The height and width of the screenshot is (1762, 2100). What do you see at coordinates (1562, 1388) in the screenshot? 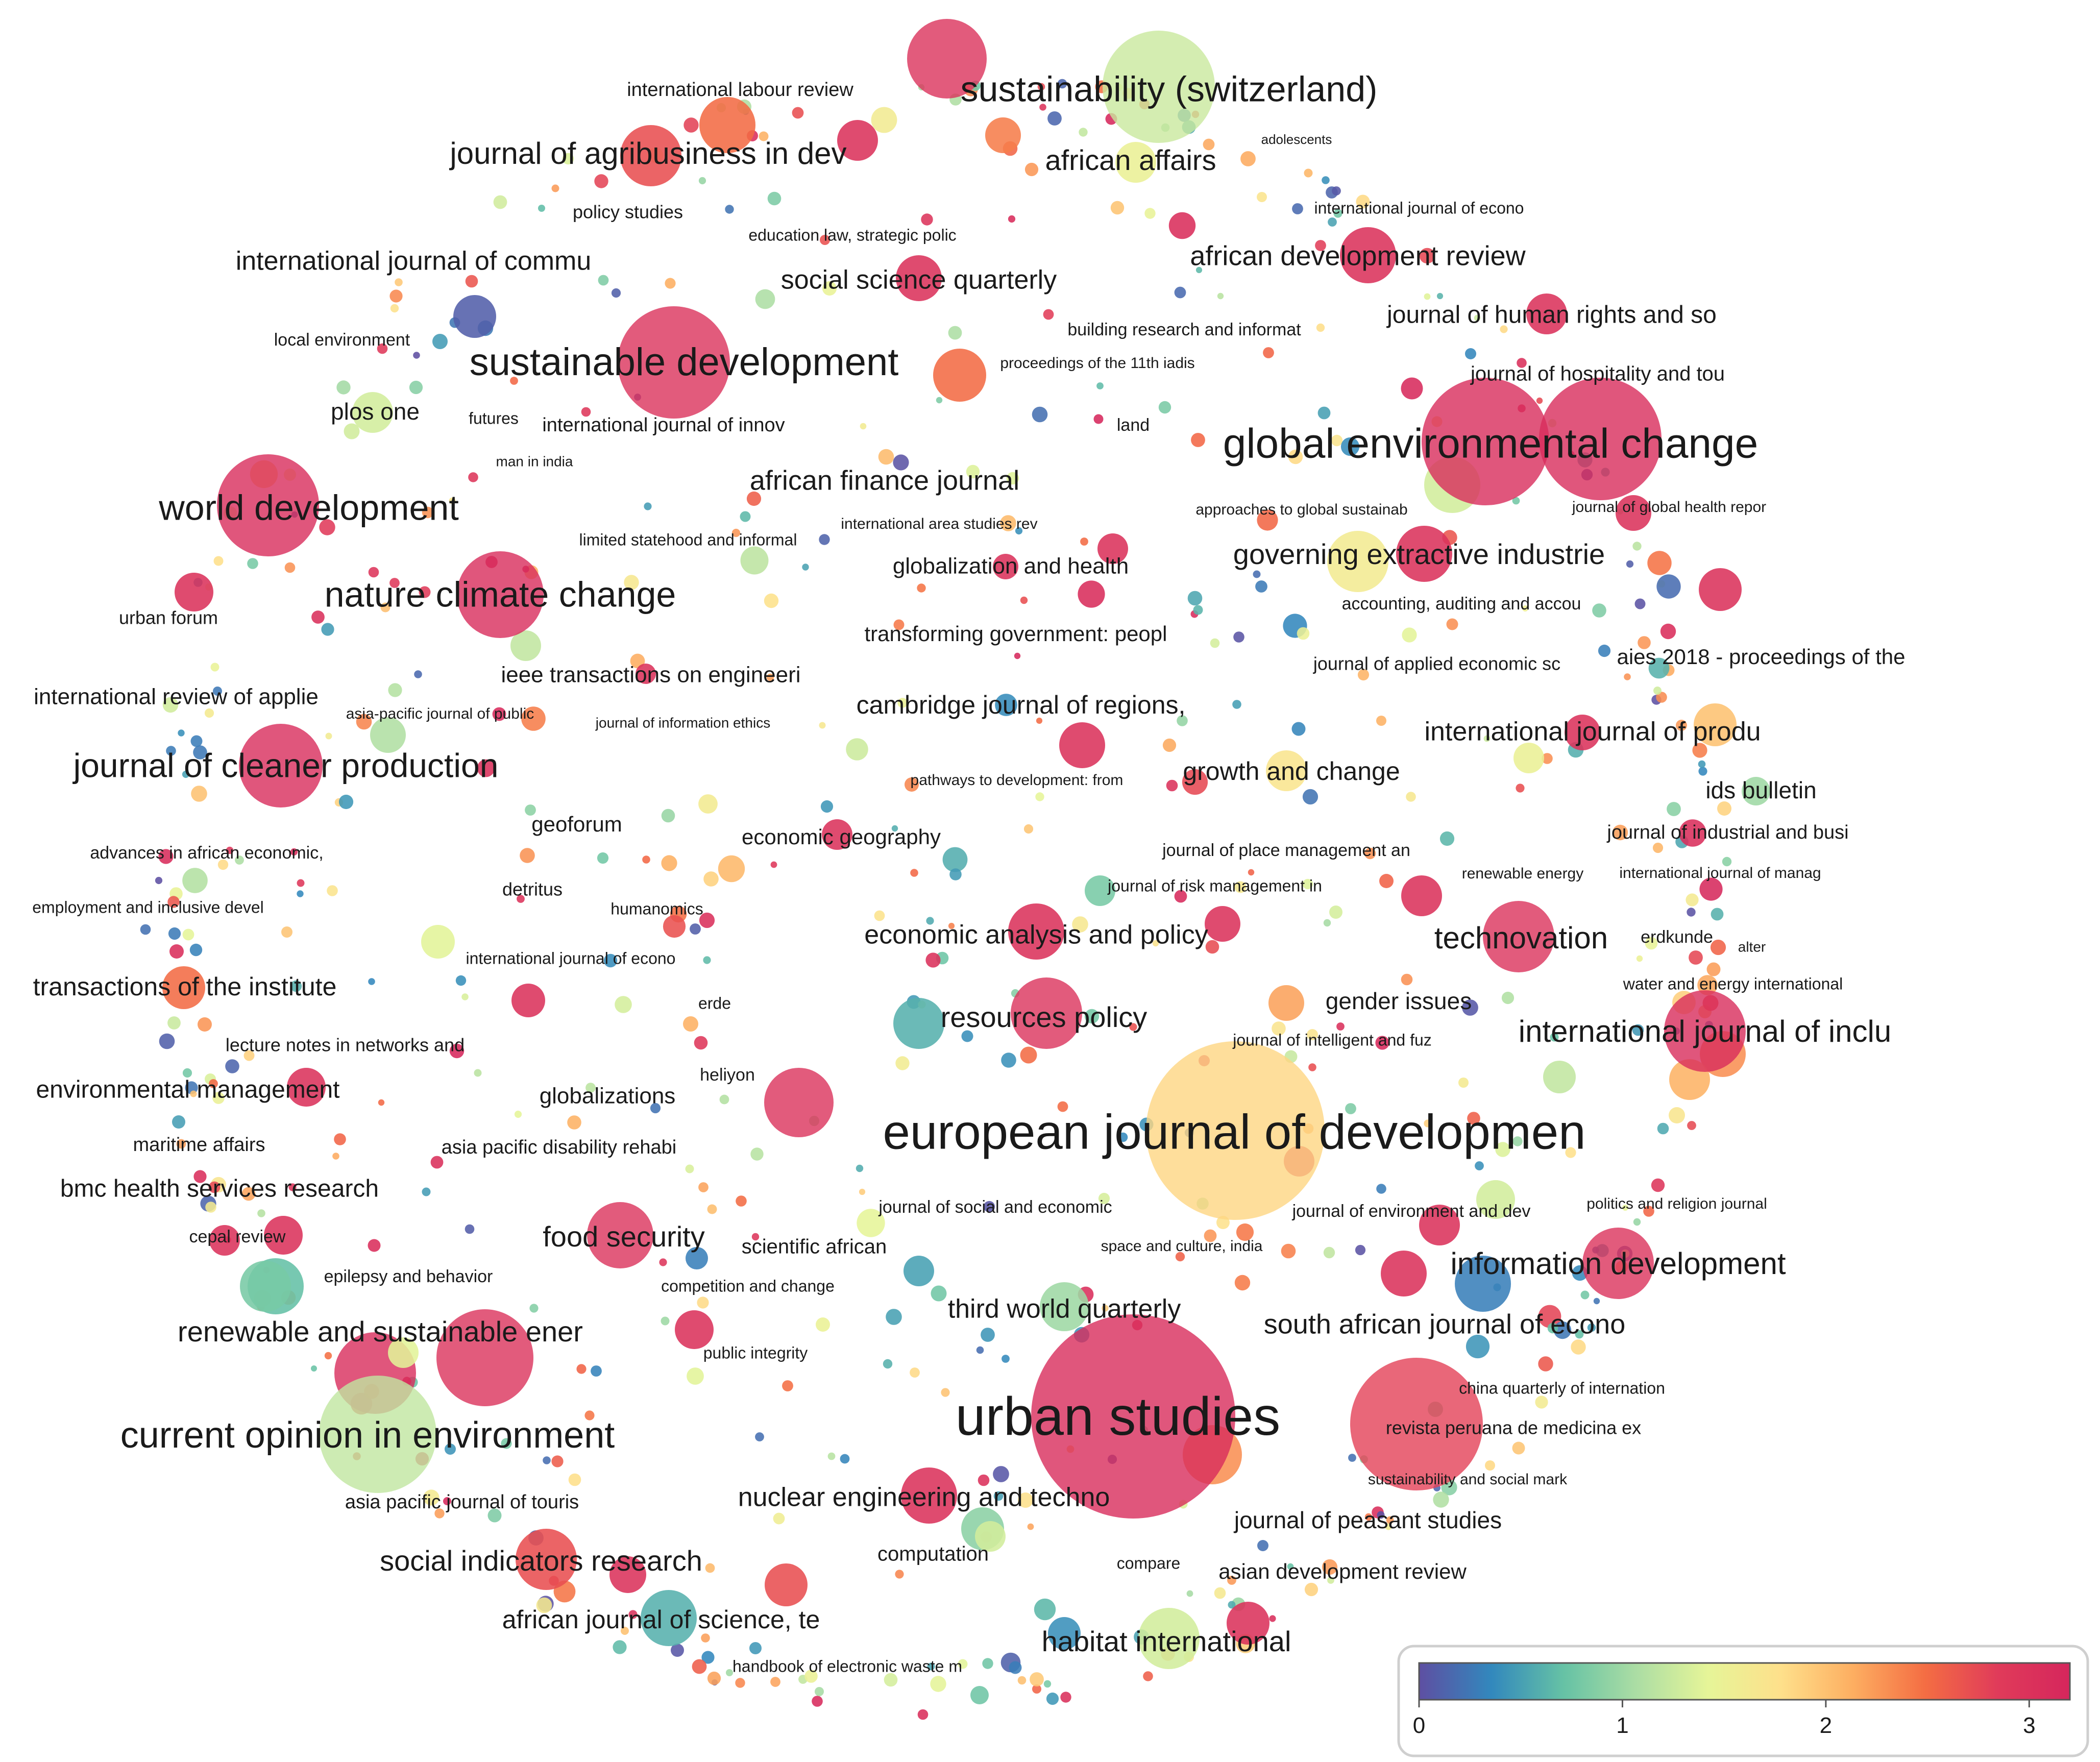
I see `journal-label: china quarterly of internation` at bounding box center [1562, 1388].